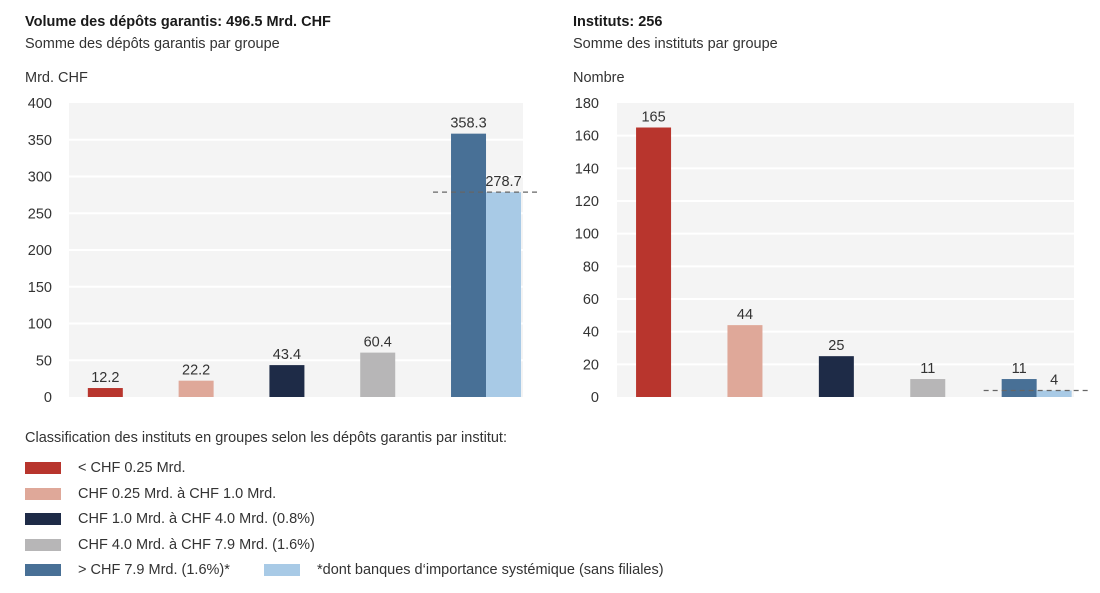  What do you see at coordinates (1054, 380) in the screenshot?
I see `bar-systemic-value-label: 4` at bounding box center [1054, 380].